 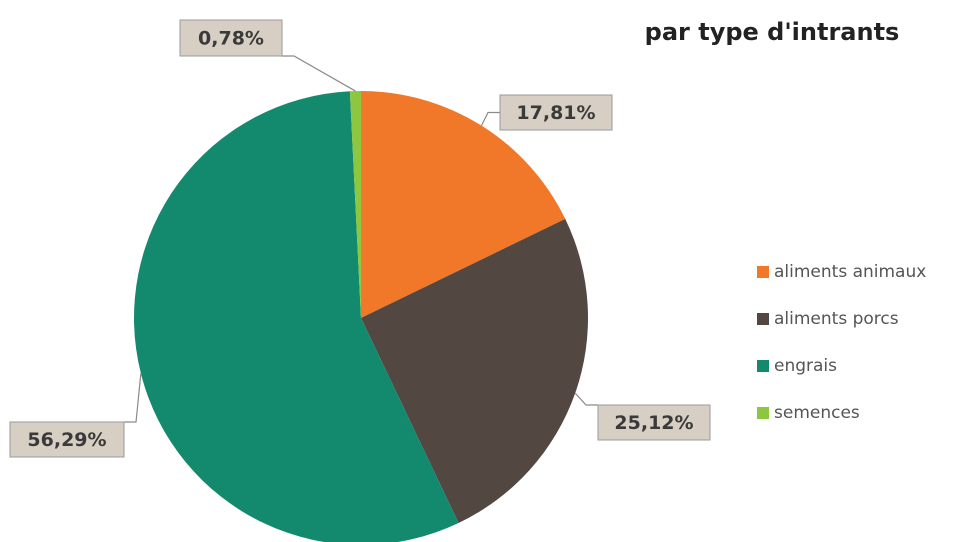 I want to click on legend-label: aliments porcs, so click(x=836, y=319).